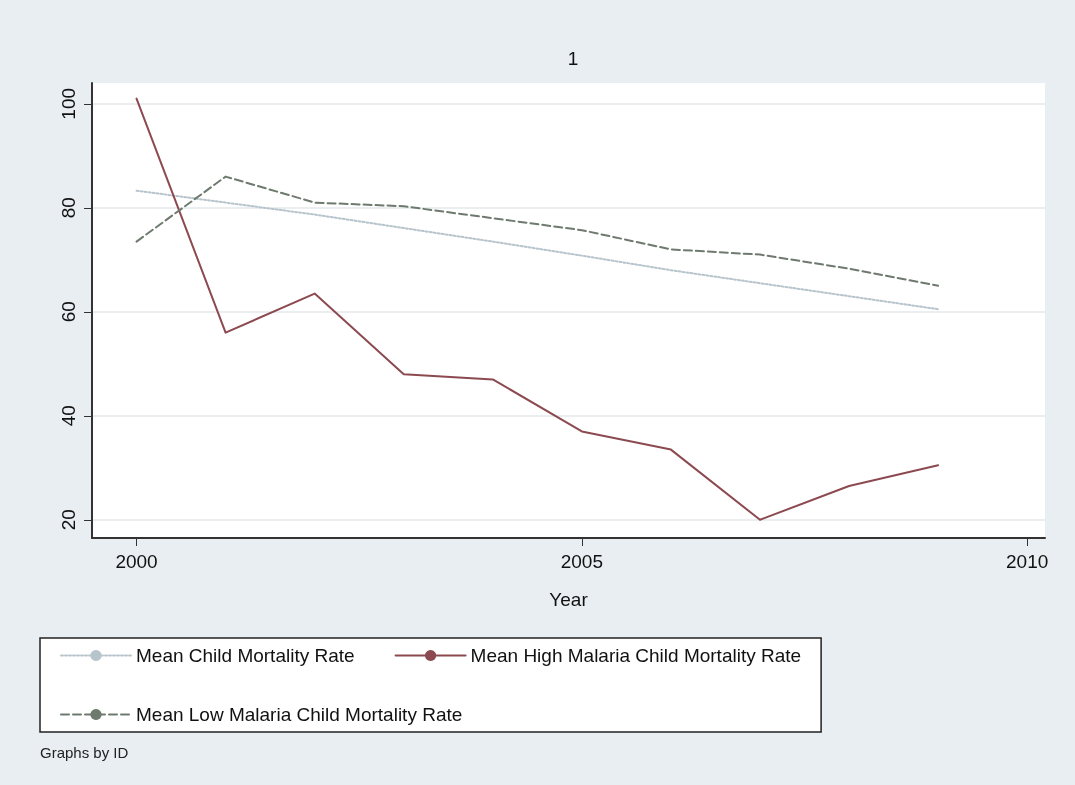 The height and width of the screenshot is (785, 1075). I want to click on text: Graphs by ID, so click(84, 752).